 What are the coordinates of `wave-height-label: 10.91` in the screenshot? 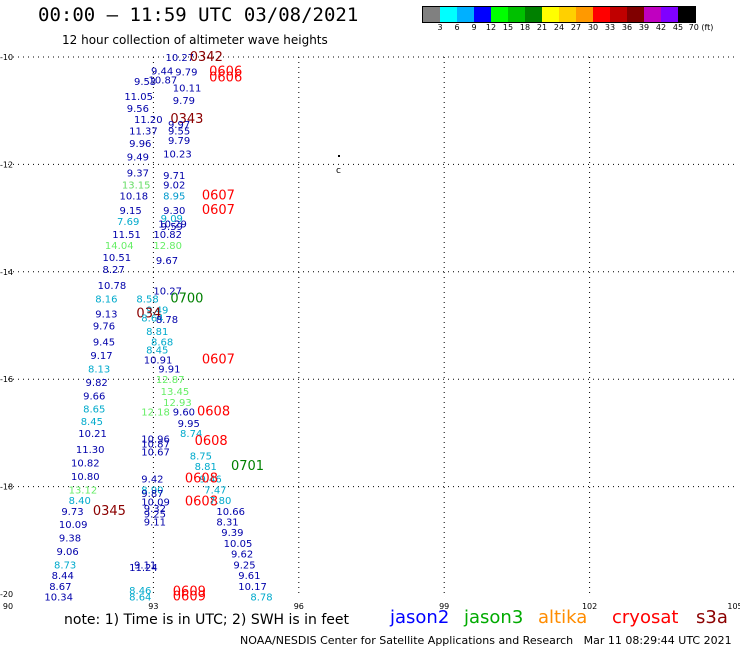 It's located at (158, 360).